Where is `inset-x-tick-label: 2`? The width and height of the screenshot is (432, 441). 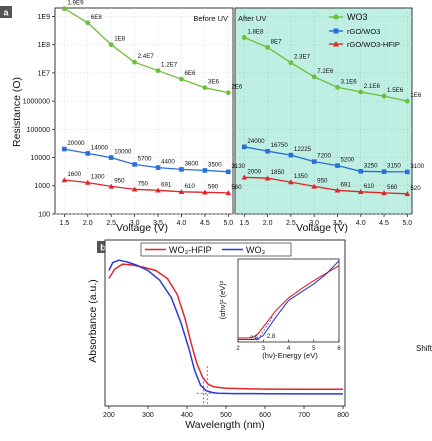 inset-x-tick-label: 2 is located at coordinates (238, 349).